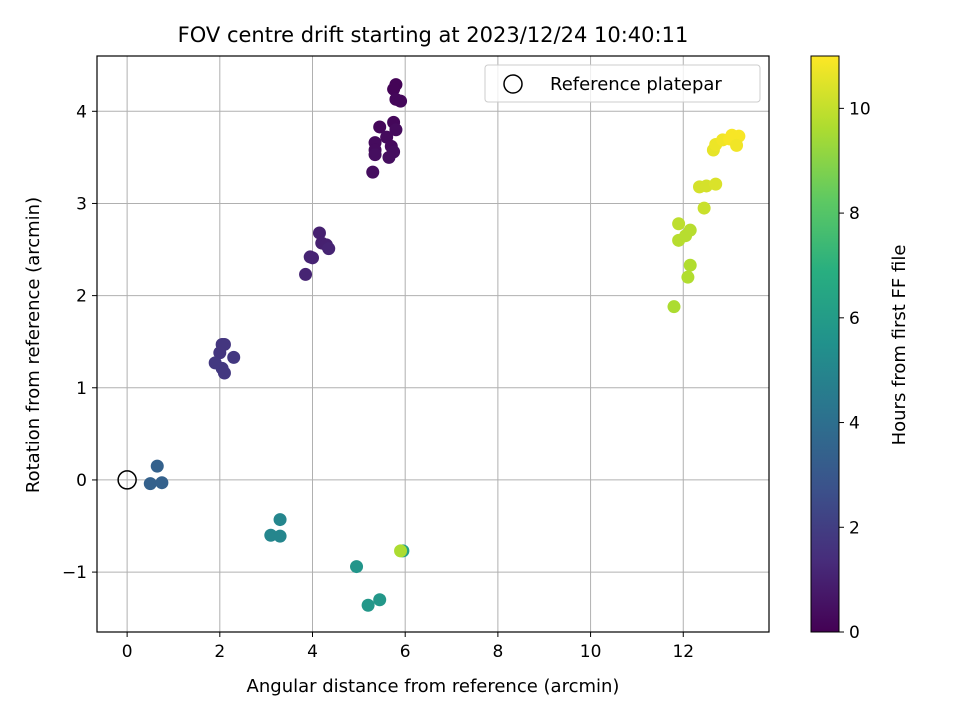 Image resolution: width=960 pixels, height=724 pixels. Describe the element at coordinates (497, 652) in the screenshot. I see `x-tick-label: 8` at that location.